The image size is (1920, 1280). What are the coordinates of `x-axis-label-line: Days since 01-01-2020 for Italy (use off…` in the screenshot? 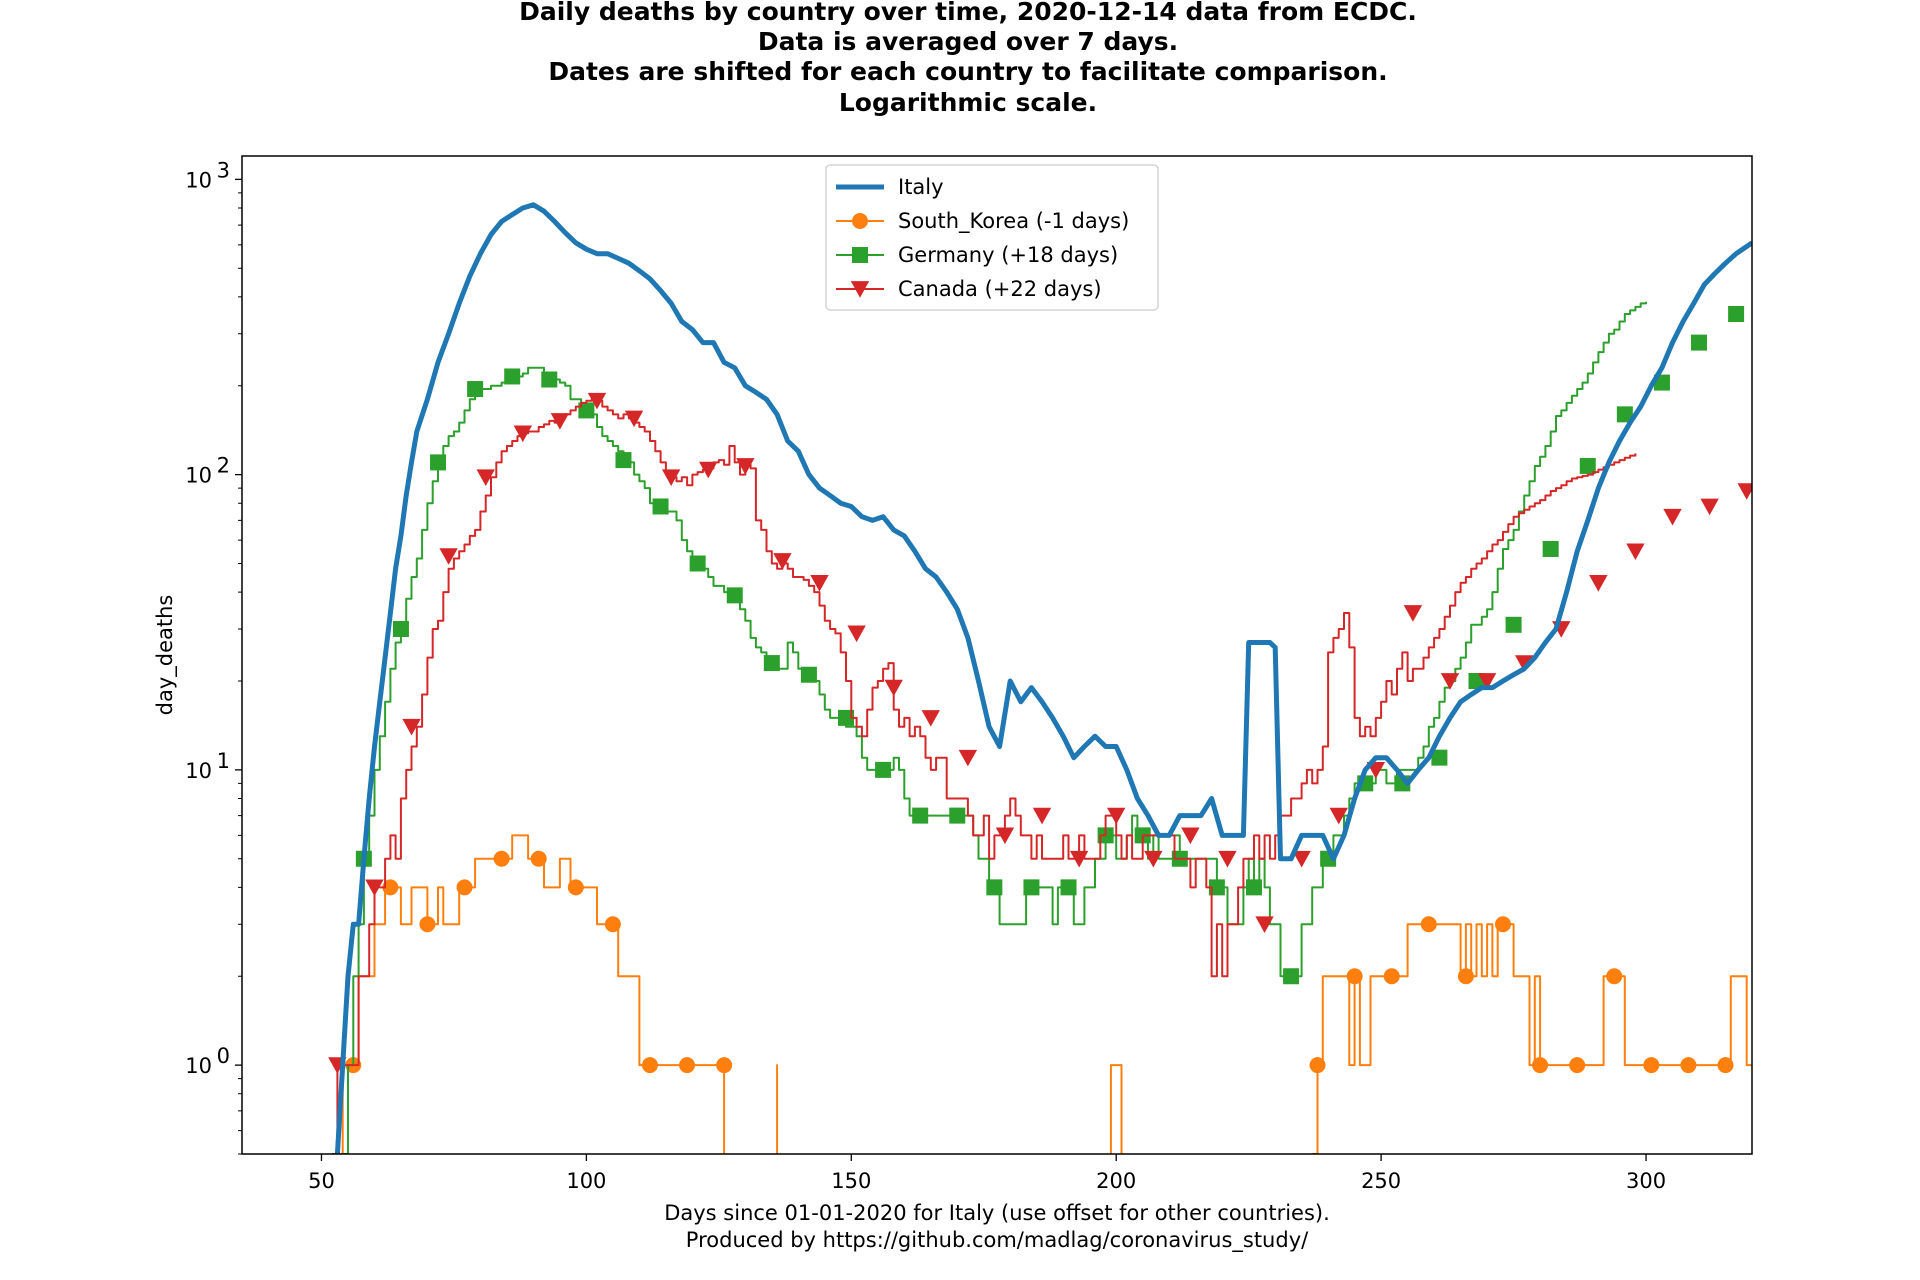 It's located at (997, 1213).